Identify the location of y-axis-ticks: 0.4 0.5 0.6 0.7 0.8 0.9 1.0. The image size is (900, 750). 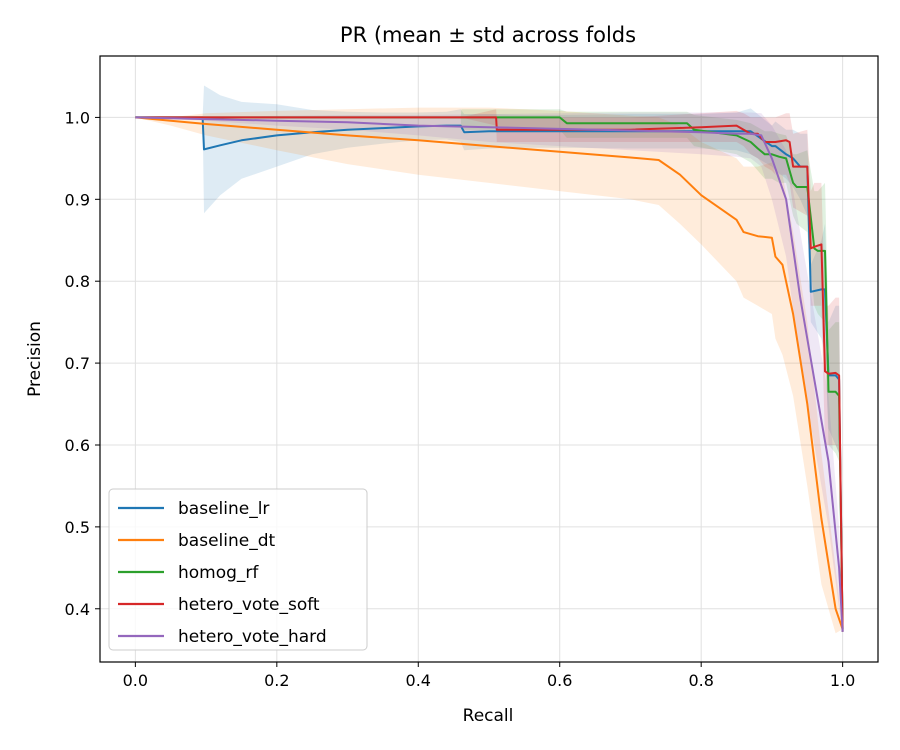
(82, 363).